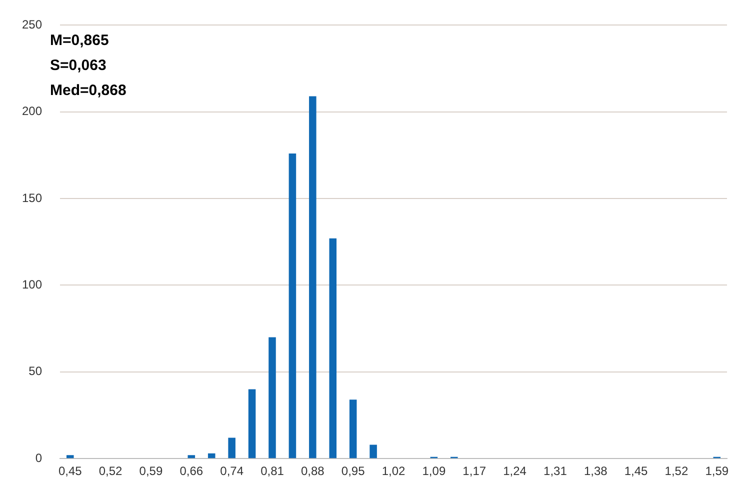 This screenshot has width=739, height=489. What do you see at coordinates (717, 471) in the screenshot?
I see `x-tick-label: 1,59` at bounding box center [717, 471].